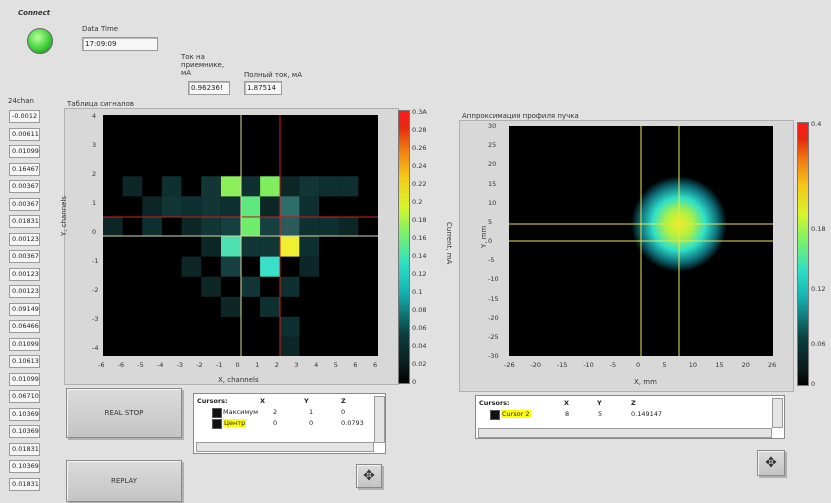 This screenshot has width=831, height=503. I want to click on right-cursor-row-y: 5, so click(600, 414).